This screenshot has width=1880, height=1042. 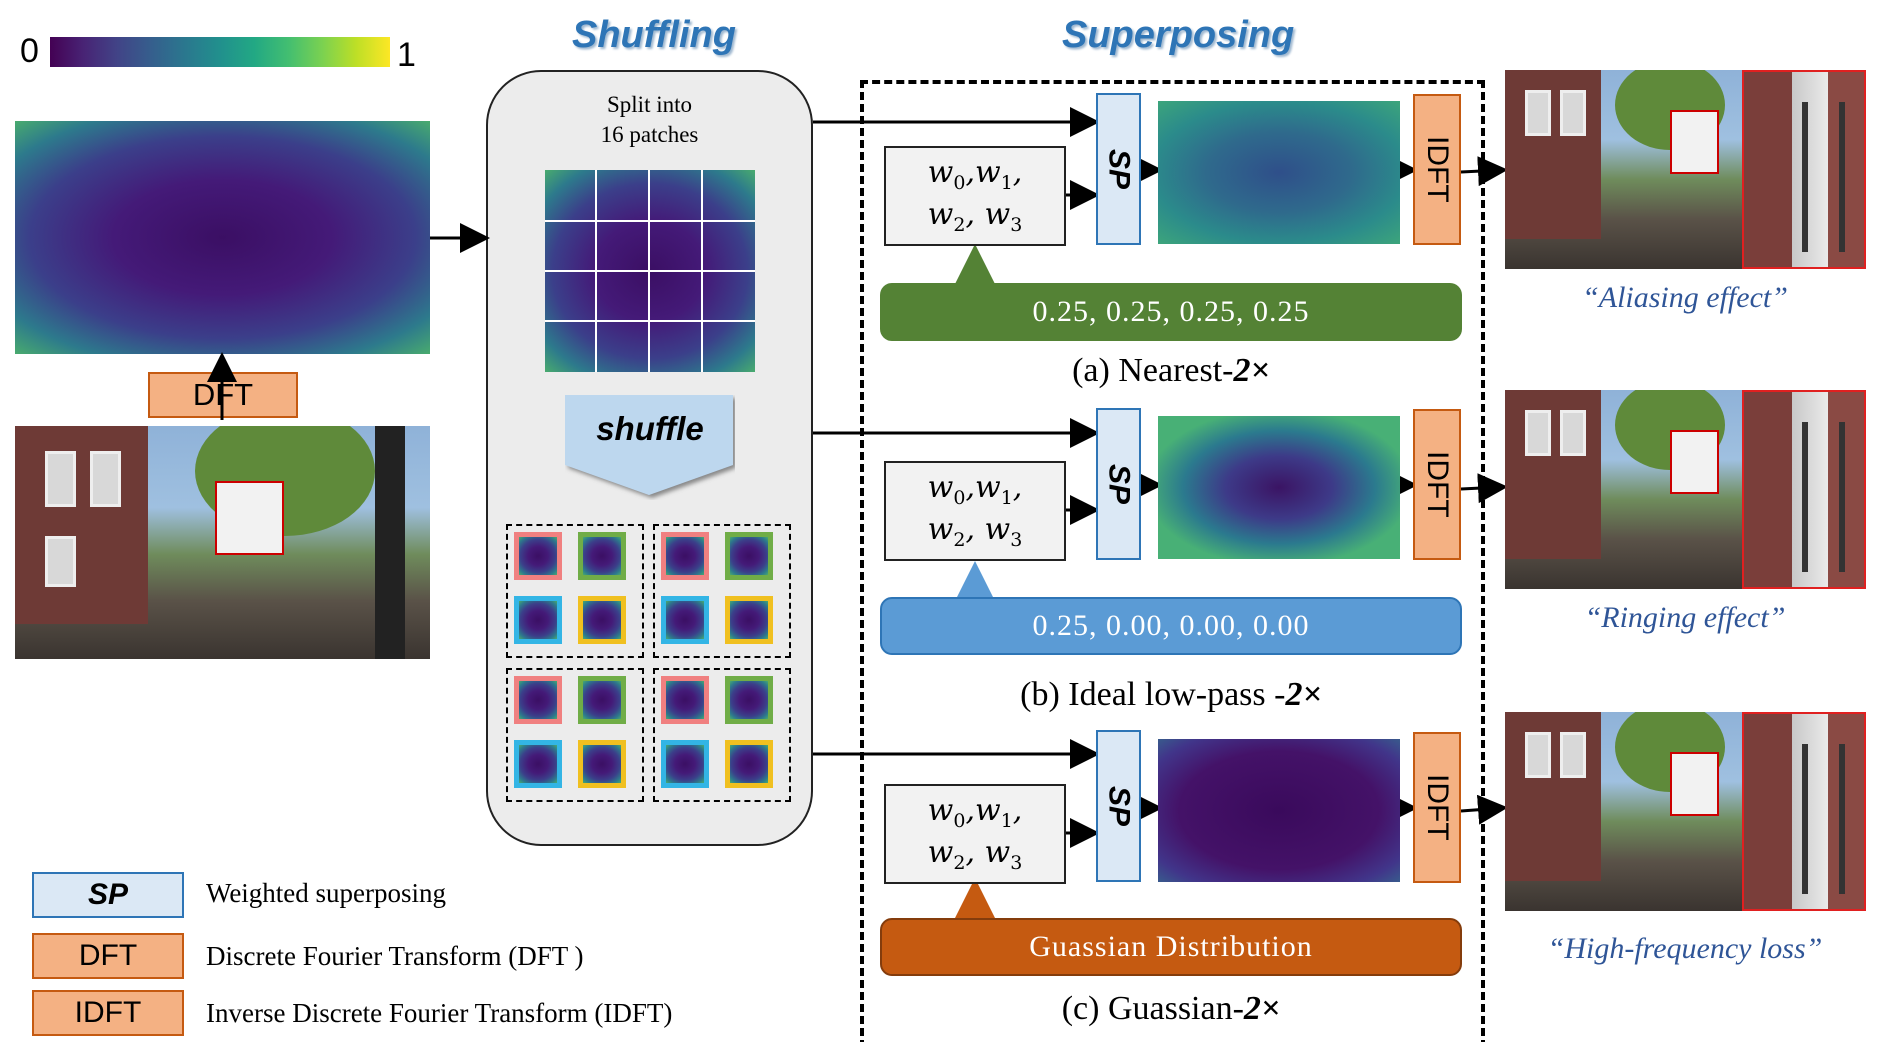 What do you see at coordinates (395, 956) in the screenshot?
I see `legend-dft-text: Discrete Fourier Transform (DFT )` at bounding box center [395, 956].